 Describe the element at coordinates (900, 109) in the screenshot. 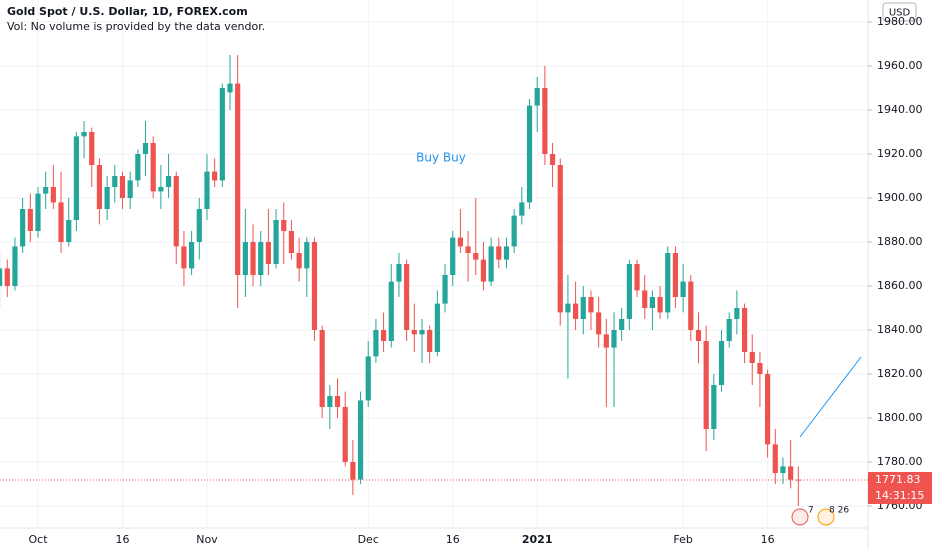

I see `y-tick-label: 1940.00` at that location.